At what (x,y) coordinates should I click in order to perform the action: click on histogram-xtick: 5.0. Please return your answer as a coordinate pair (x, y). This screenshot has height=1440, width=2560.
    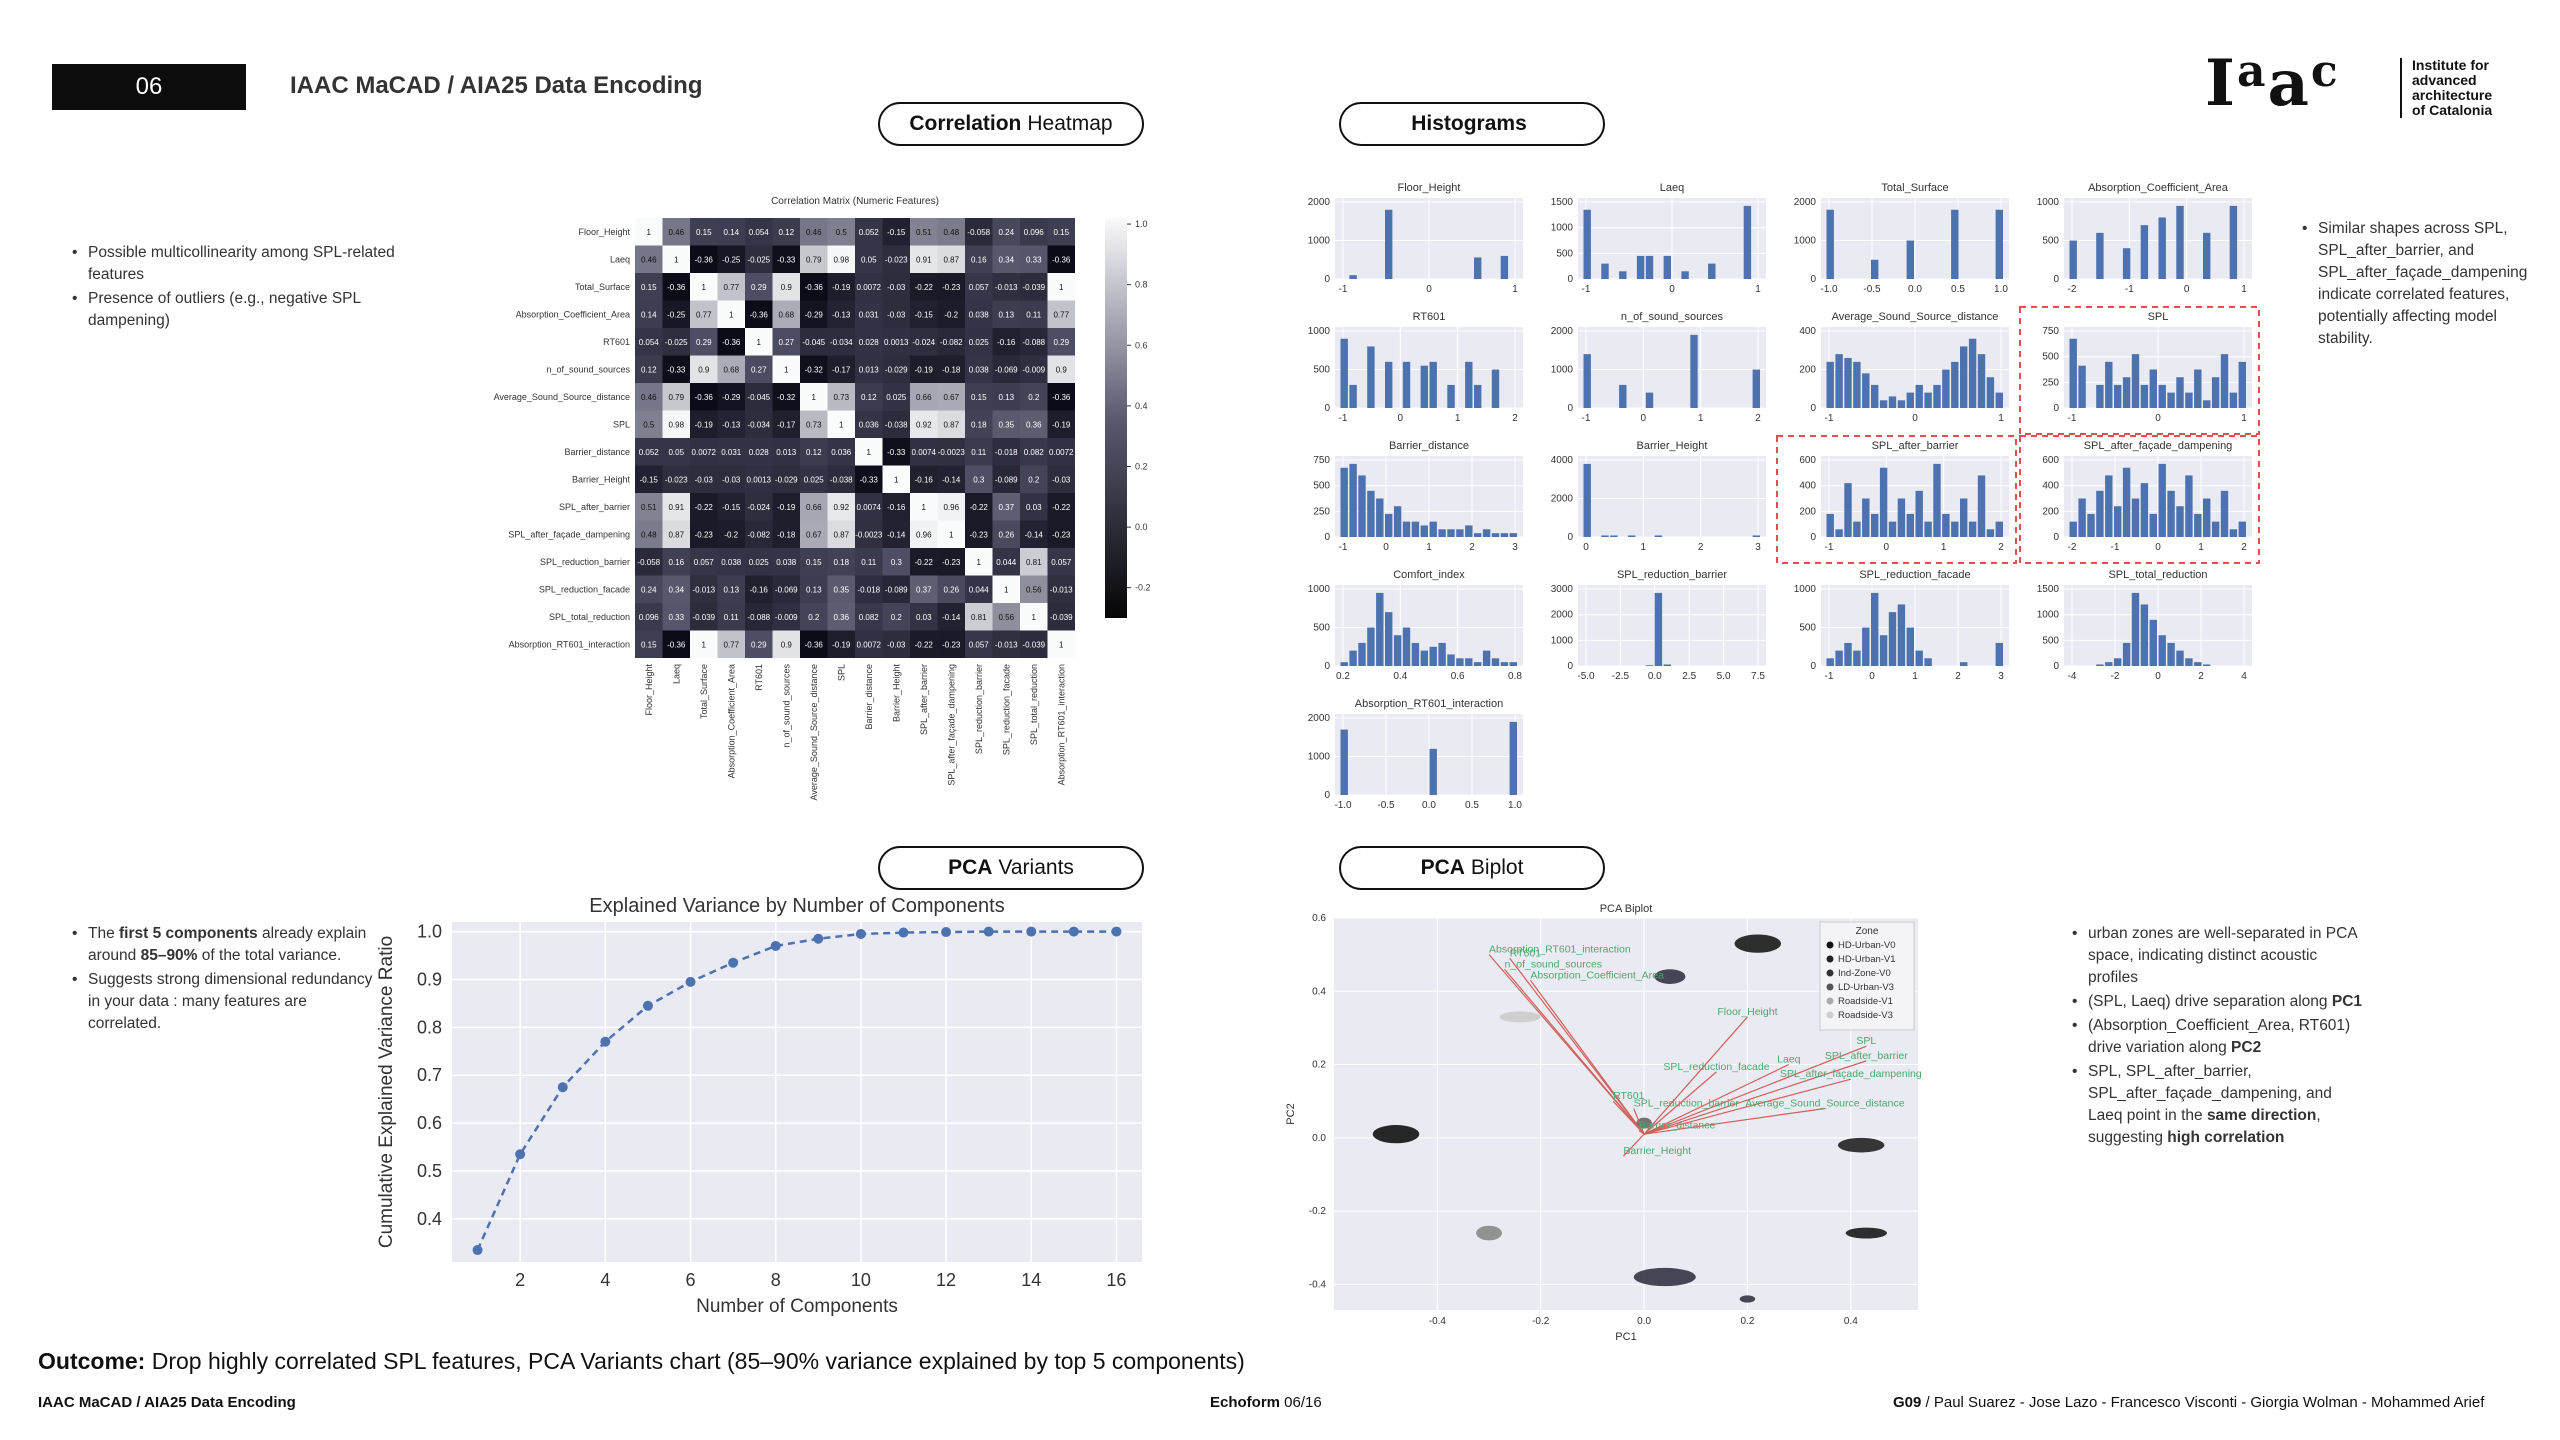
    Looking at the image, I should click on (1724, 676).